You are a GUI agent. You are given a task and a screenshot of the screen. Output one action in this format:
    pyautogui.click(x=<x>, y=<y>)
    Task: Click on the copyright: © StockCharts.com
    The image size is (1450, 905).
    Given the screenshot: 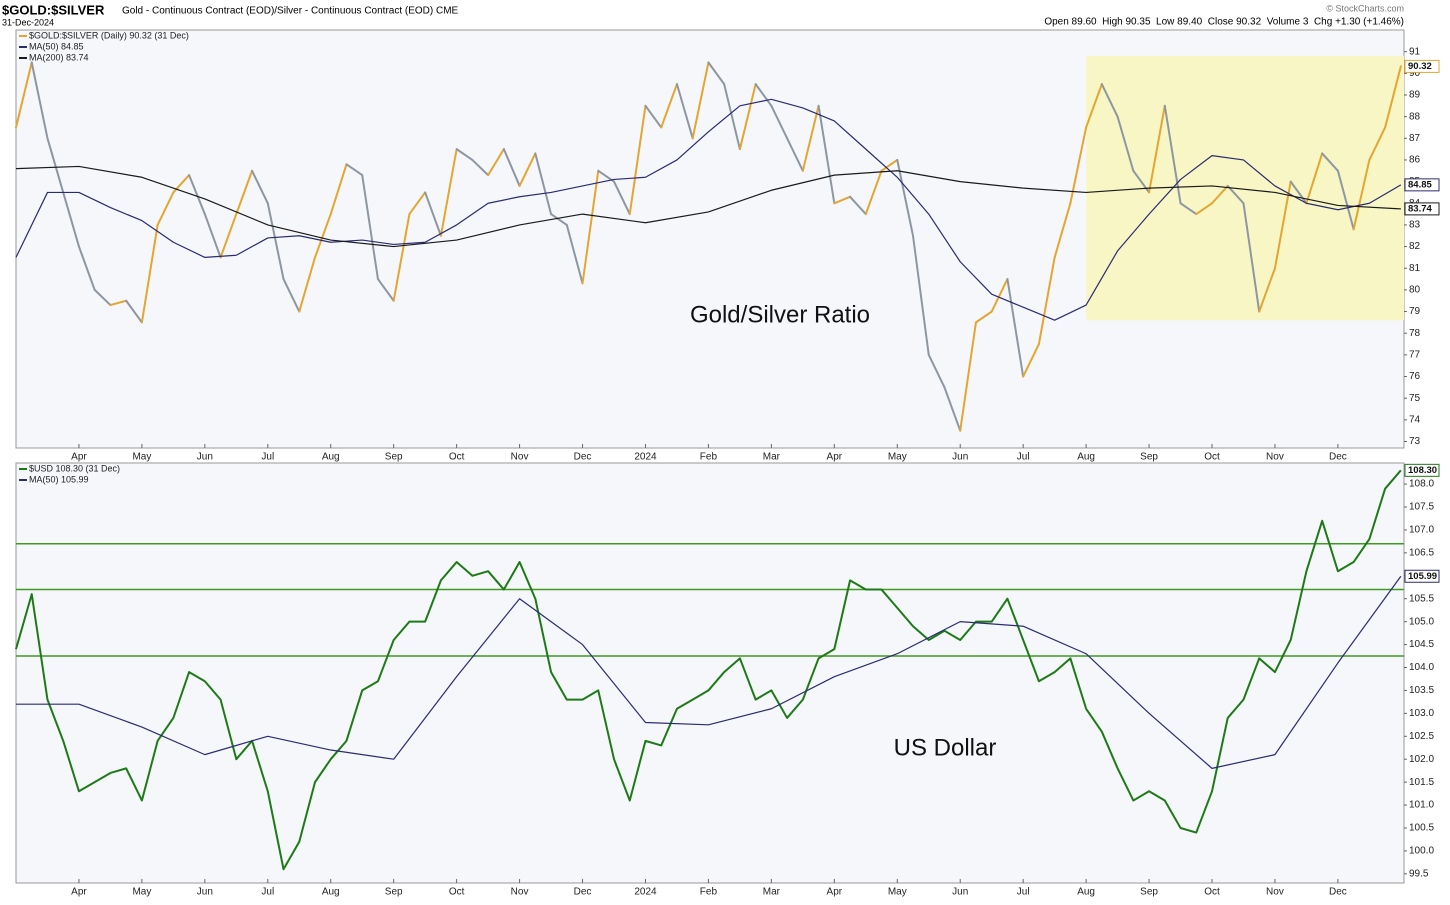 What is the action you would take?
    pyautogui.click(x=1365, y=8)
    